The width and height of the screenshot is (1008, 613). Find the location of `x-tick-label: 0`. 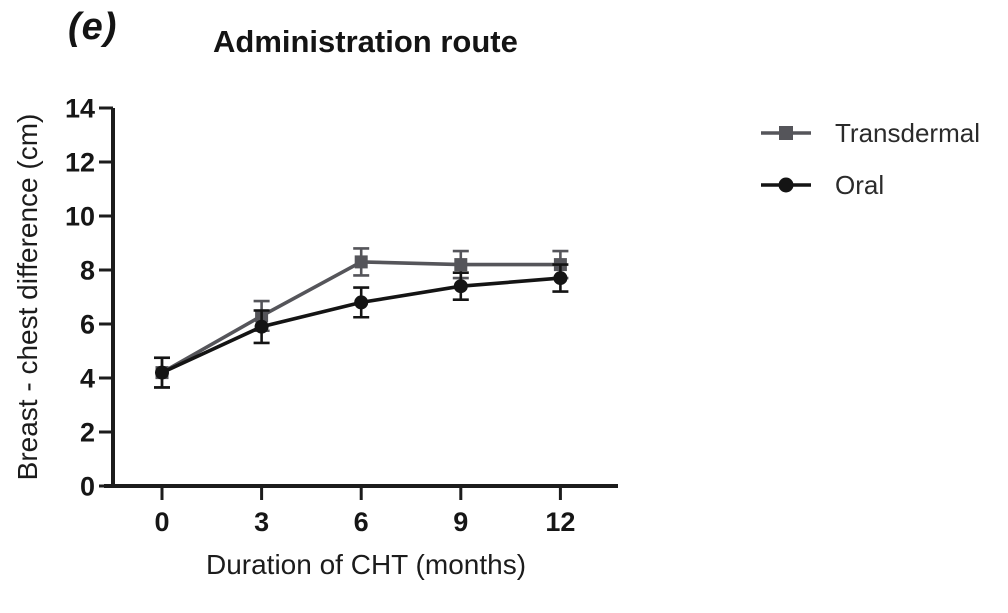

x-tick-label: 0 is located at coordinates (161, 522).